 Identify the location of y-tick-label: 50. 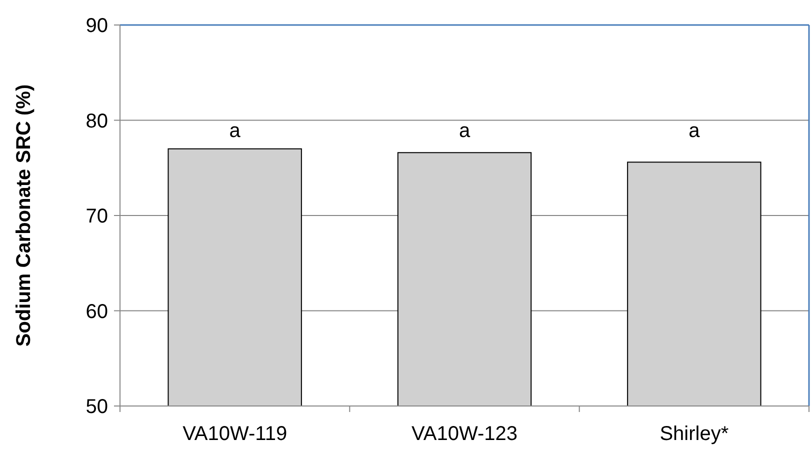
(97, 407).